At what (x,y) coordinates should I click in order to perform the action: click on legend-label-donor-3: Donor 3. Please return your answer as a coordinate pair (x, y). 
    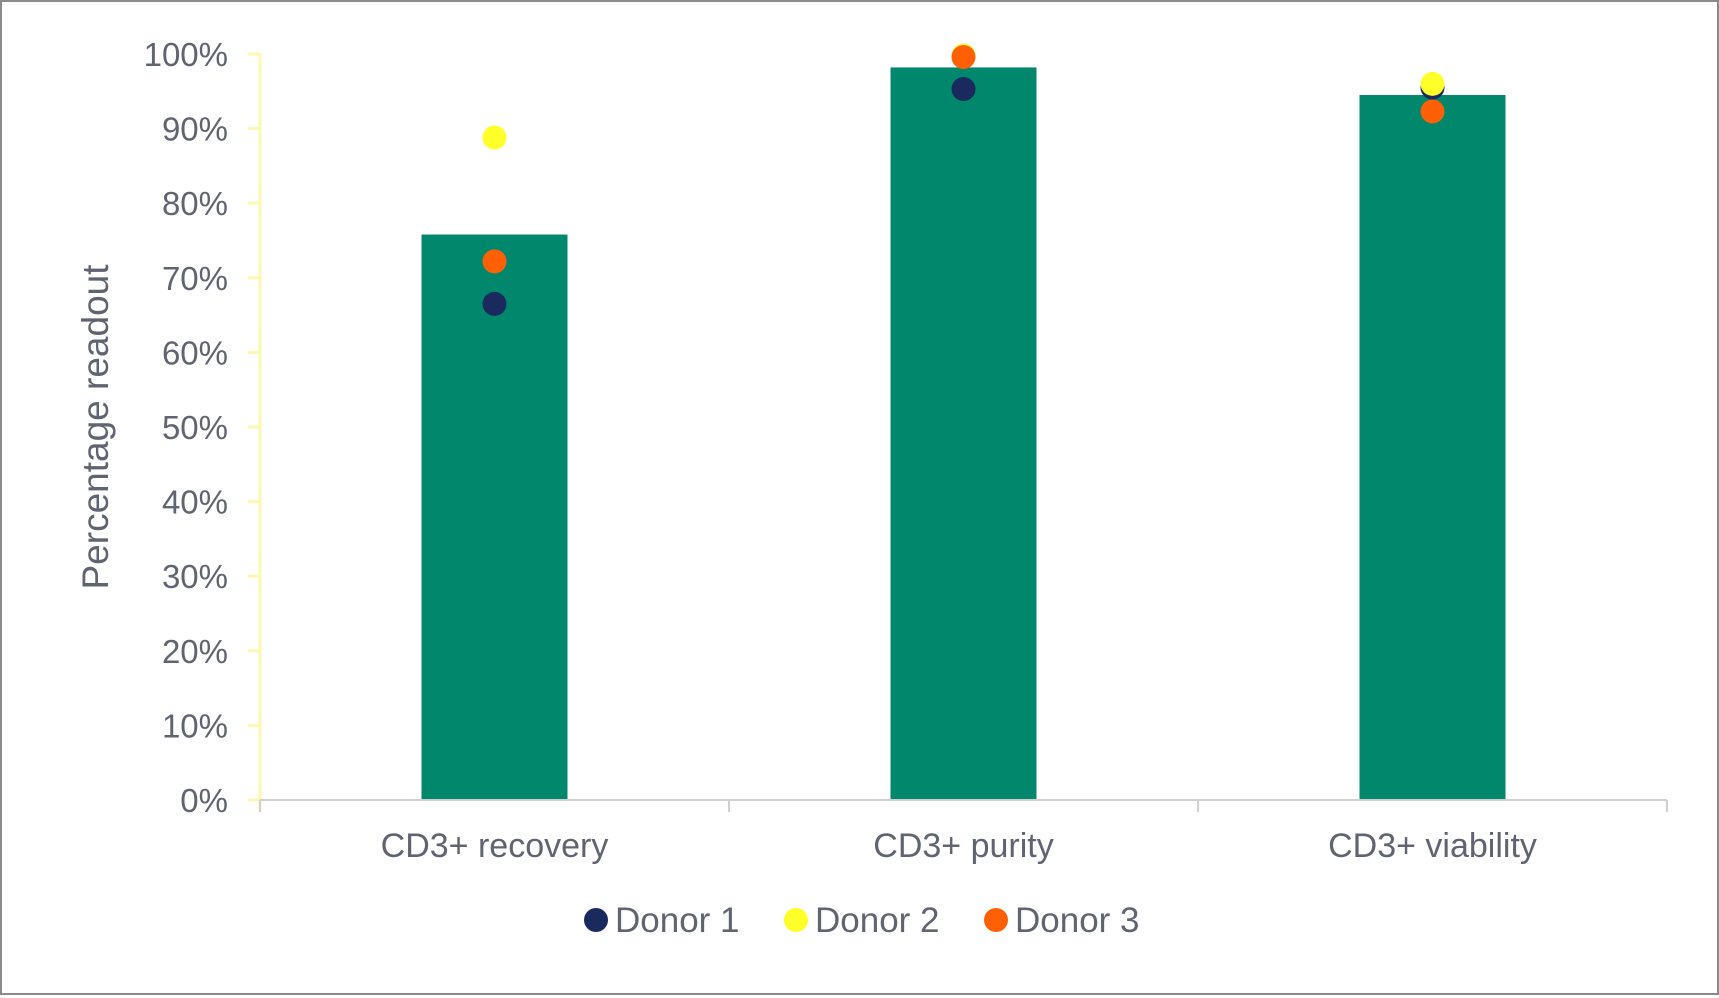
    Looking at the image, I should click on (1077, 920).